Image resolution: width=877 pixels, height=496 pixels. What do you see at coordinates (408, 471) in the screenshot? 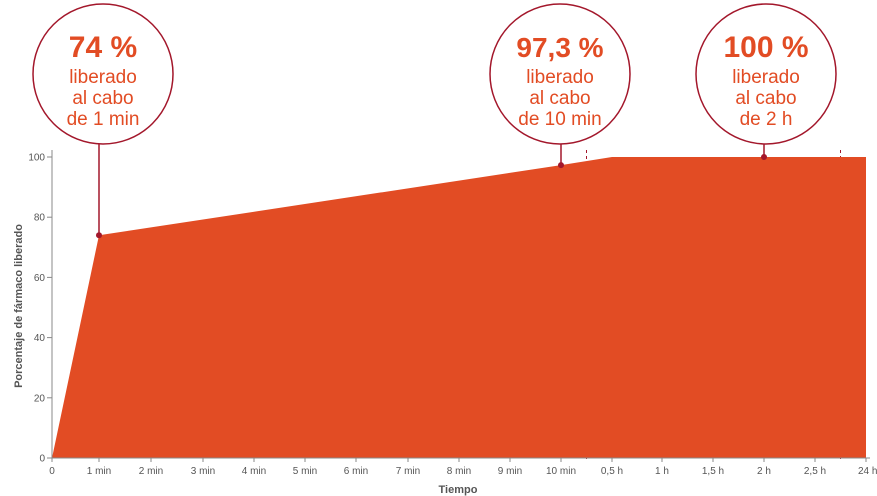
I see `x-tick-label: 7 min` at bounding box center [408, 471].